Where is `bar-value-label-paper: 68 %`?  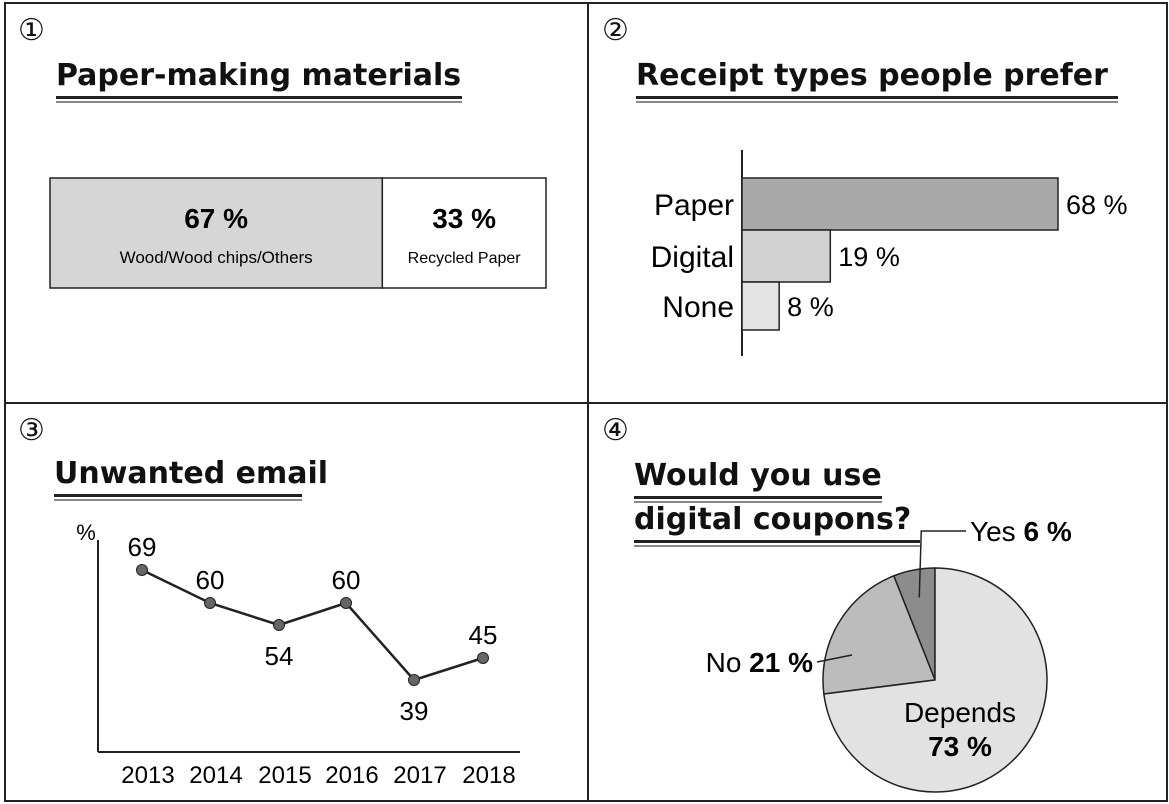
bar-value-label-paper: 68 % is located at coordinates (1097, 205).